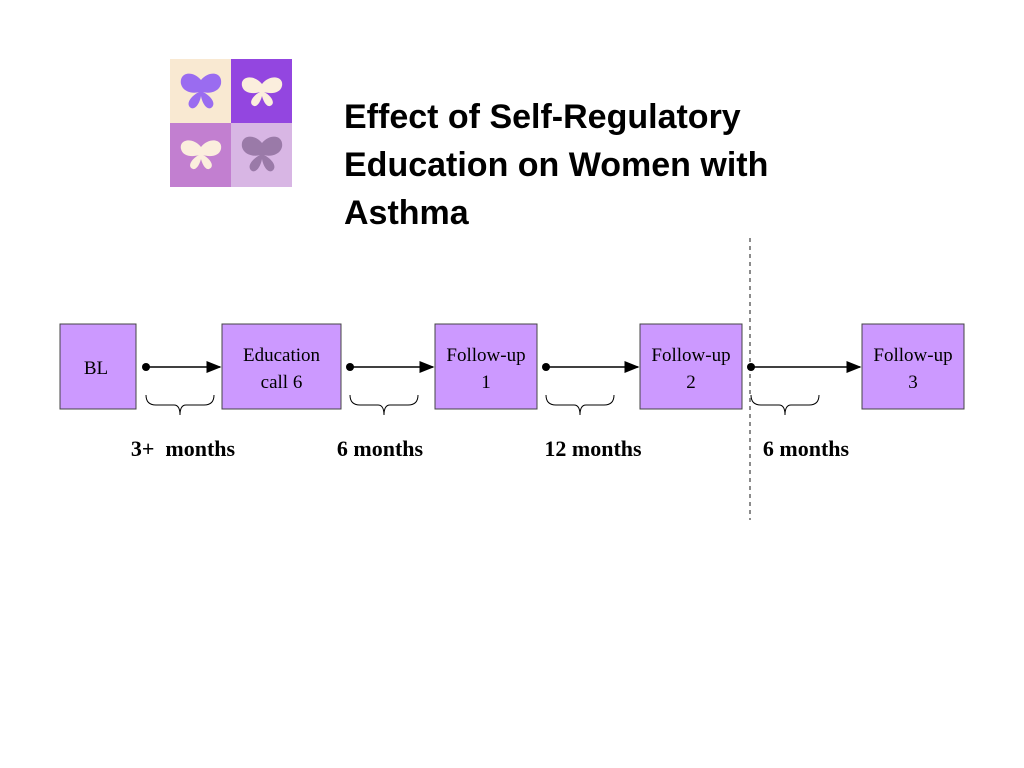 This screenshot has width=1024, height=768. Describe the element at coordinates (282, 355) in the screenshot. I see `node-label: Education` at that location.